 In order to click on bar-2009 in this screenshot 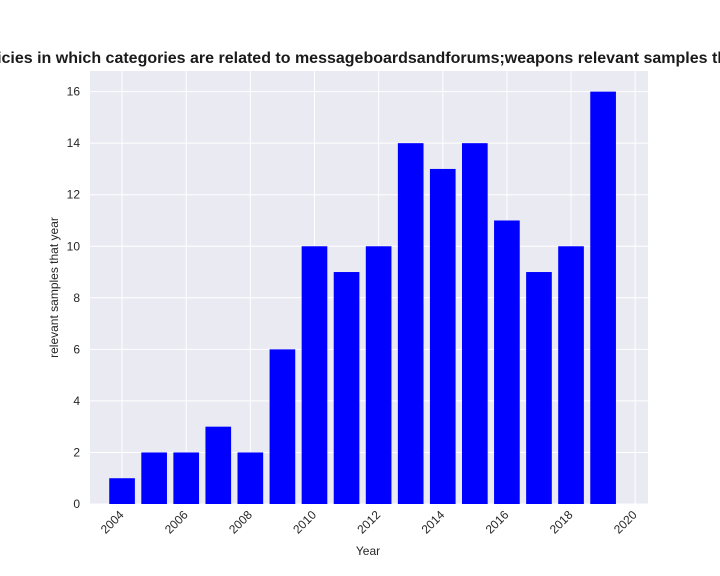, I will do `click(282, 426)`.